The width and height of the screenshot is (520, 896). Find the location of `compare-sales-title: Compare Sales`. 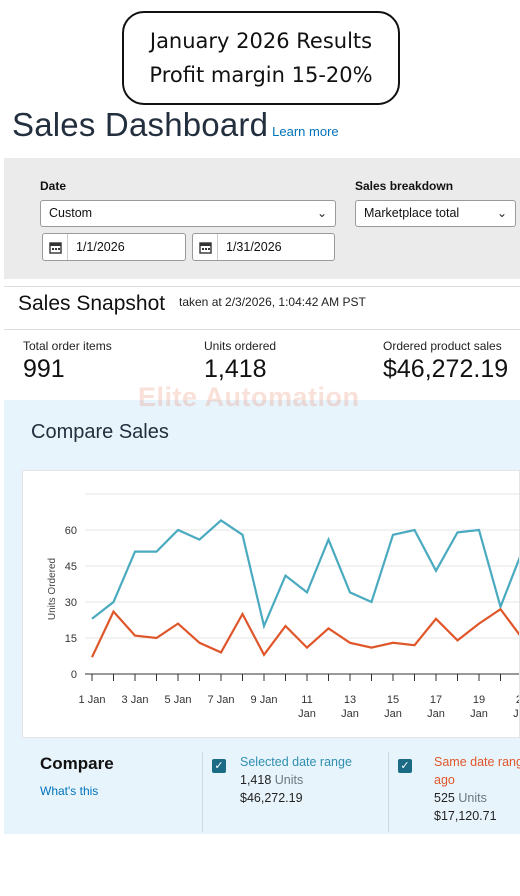

compare-sales-title: Compare Sales is located at coordinates (100, 432).